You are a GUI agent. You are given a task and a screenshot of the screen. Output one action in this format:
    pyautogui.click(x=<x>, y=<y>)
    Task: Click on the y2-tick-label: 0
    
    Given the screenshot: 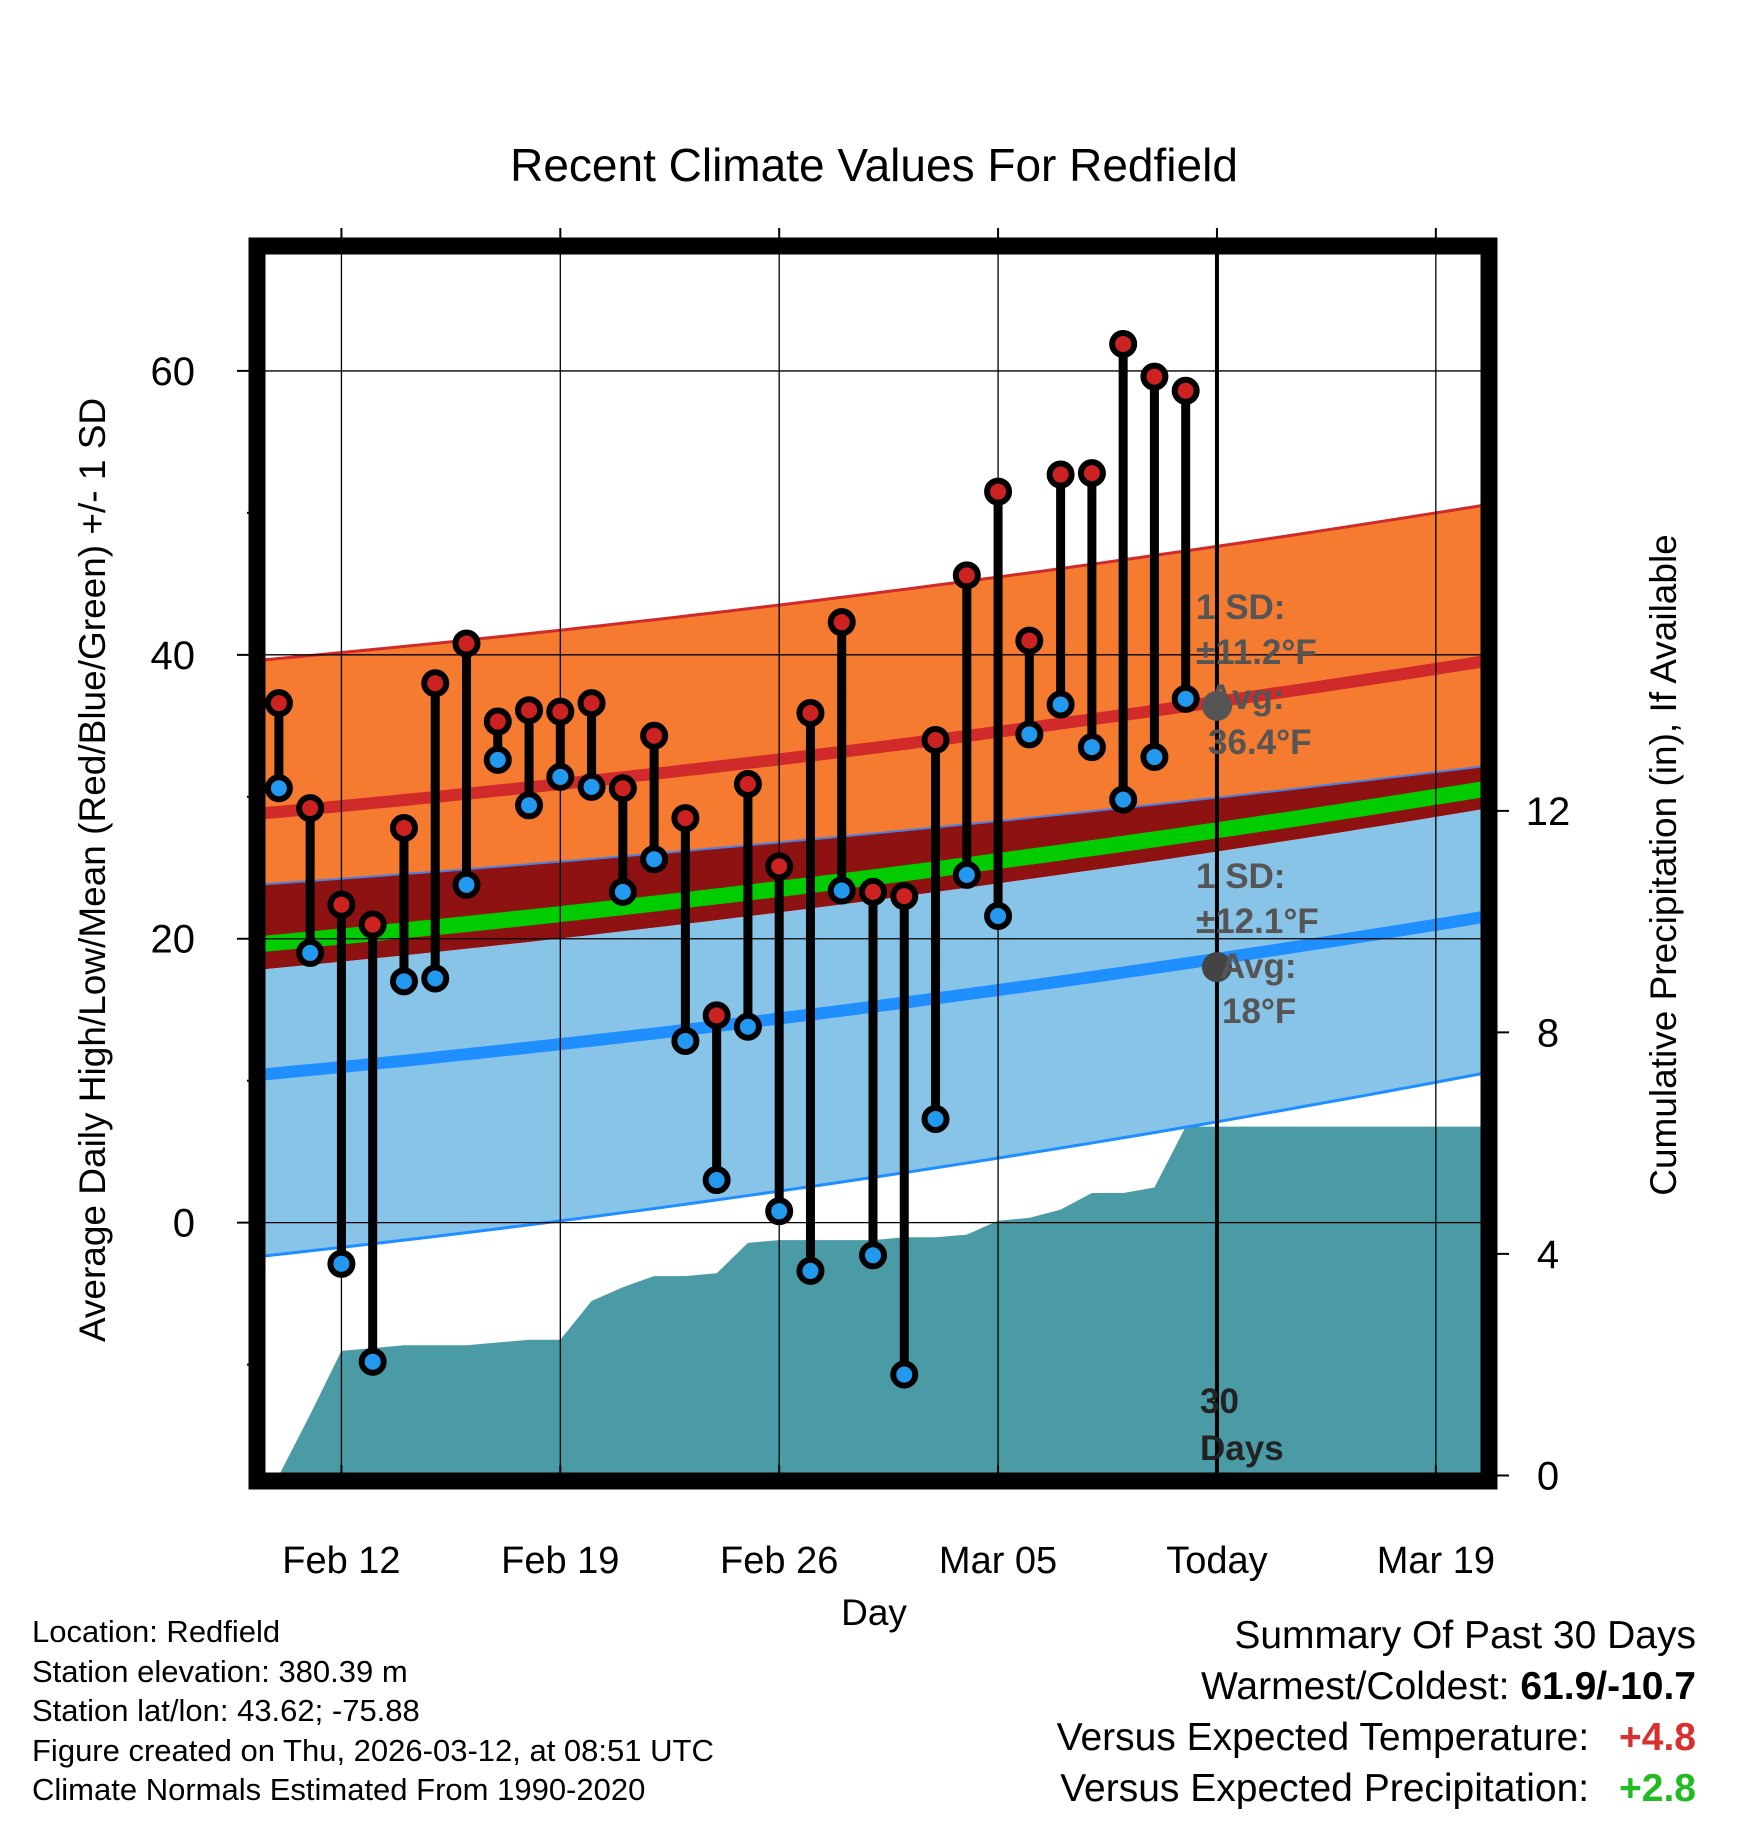 What is the action you would take?
    pyautogui.click(x=1548, y=1476)
    